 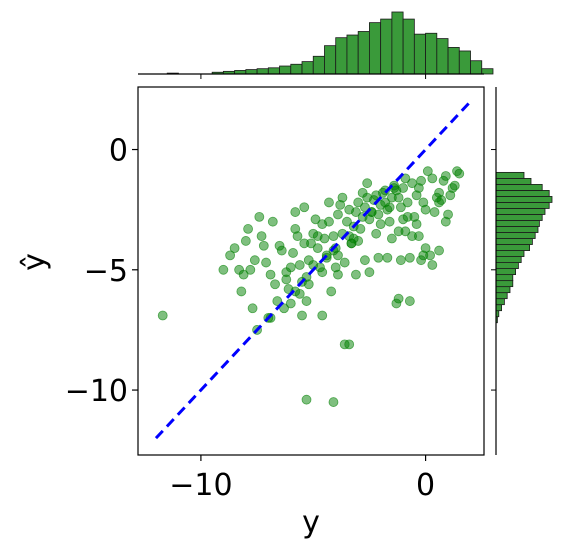 What do you see at coordinates (34, 262) in the screenshot?
I see `y-axis-title: ŷ` at bounding box center [34, 262].